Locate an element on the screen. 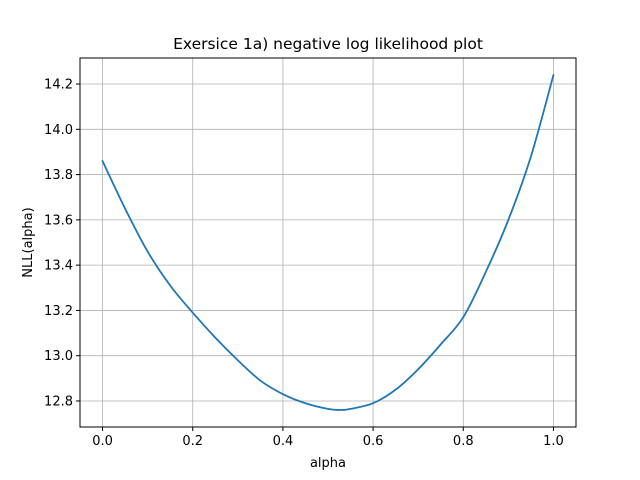  x-tick-label: 0.4 is located at coordinates (283, 441).